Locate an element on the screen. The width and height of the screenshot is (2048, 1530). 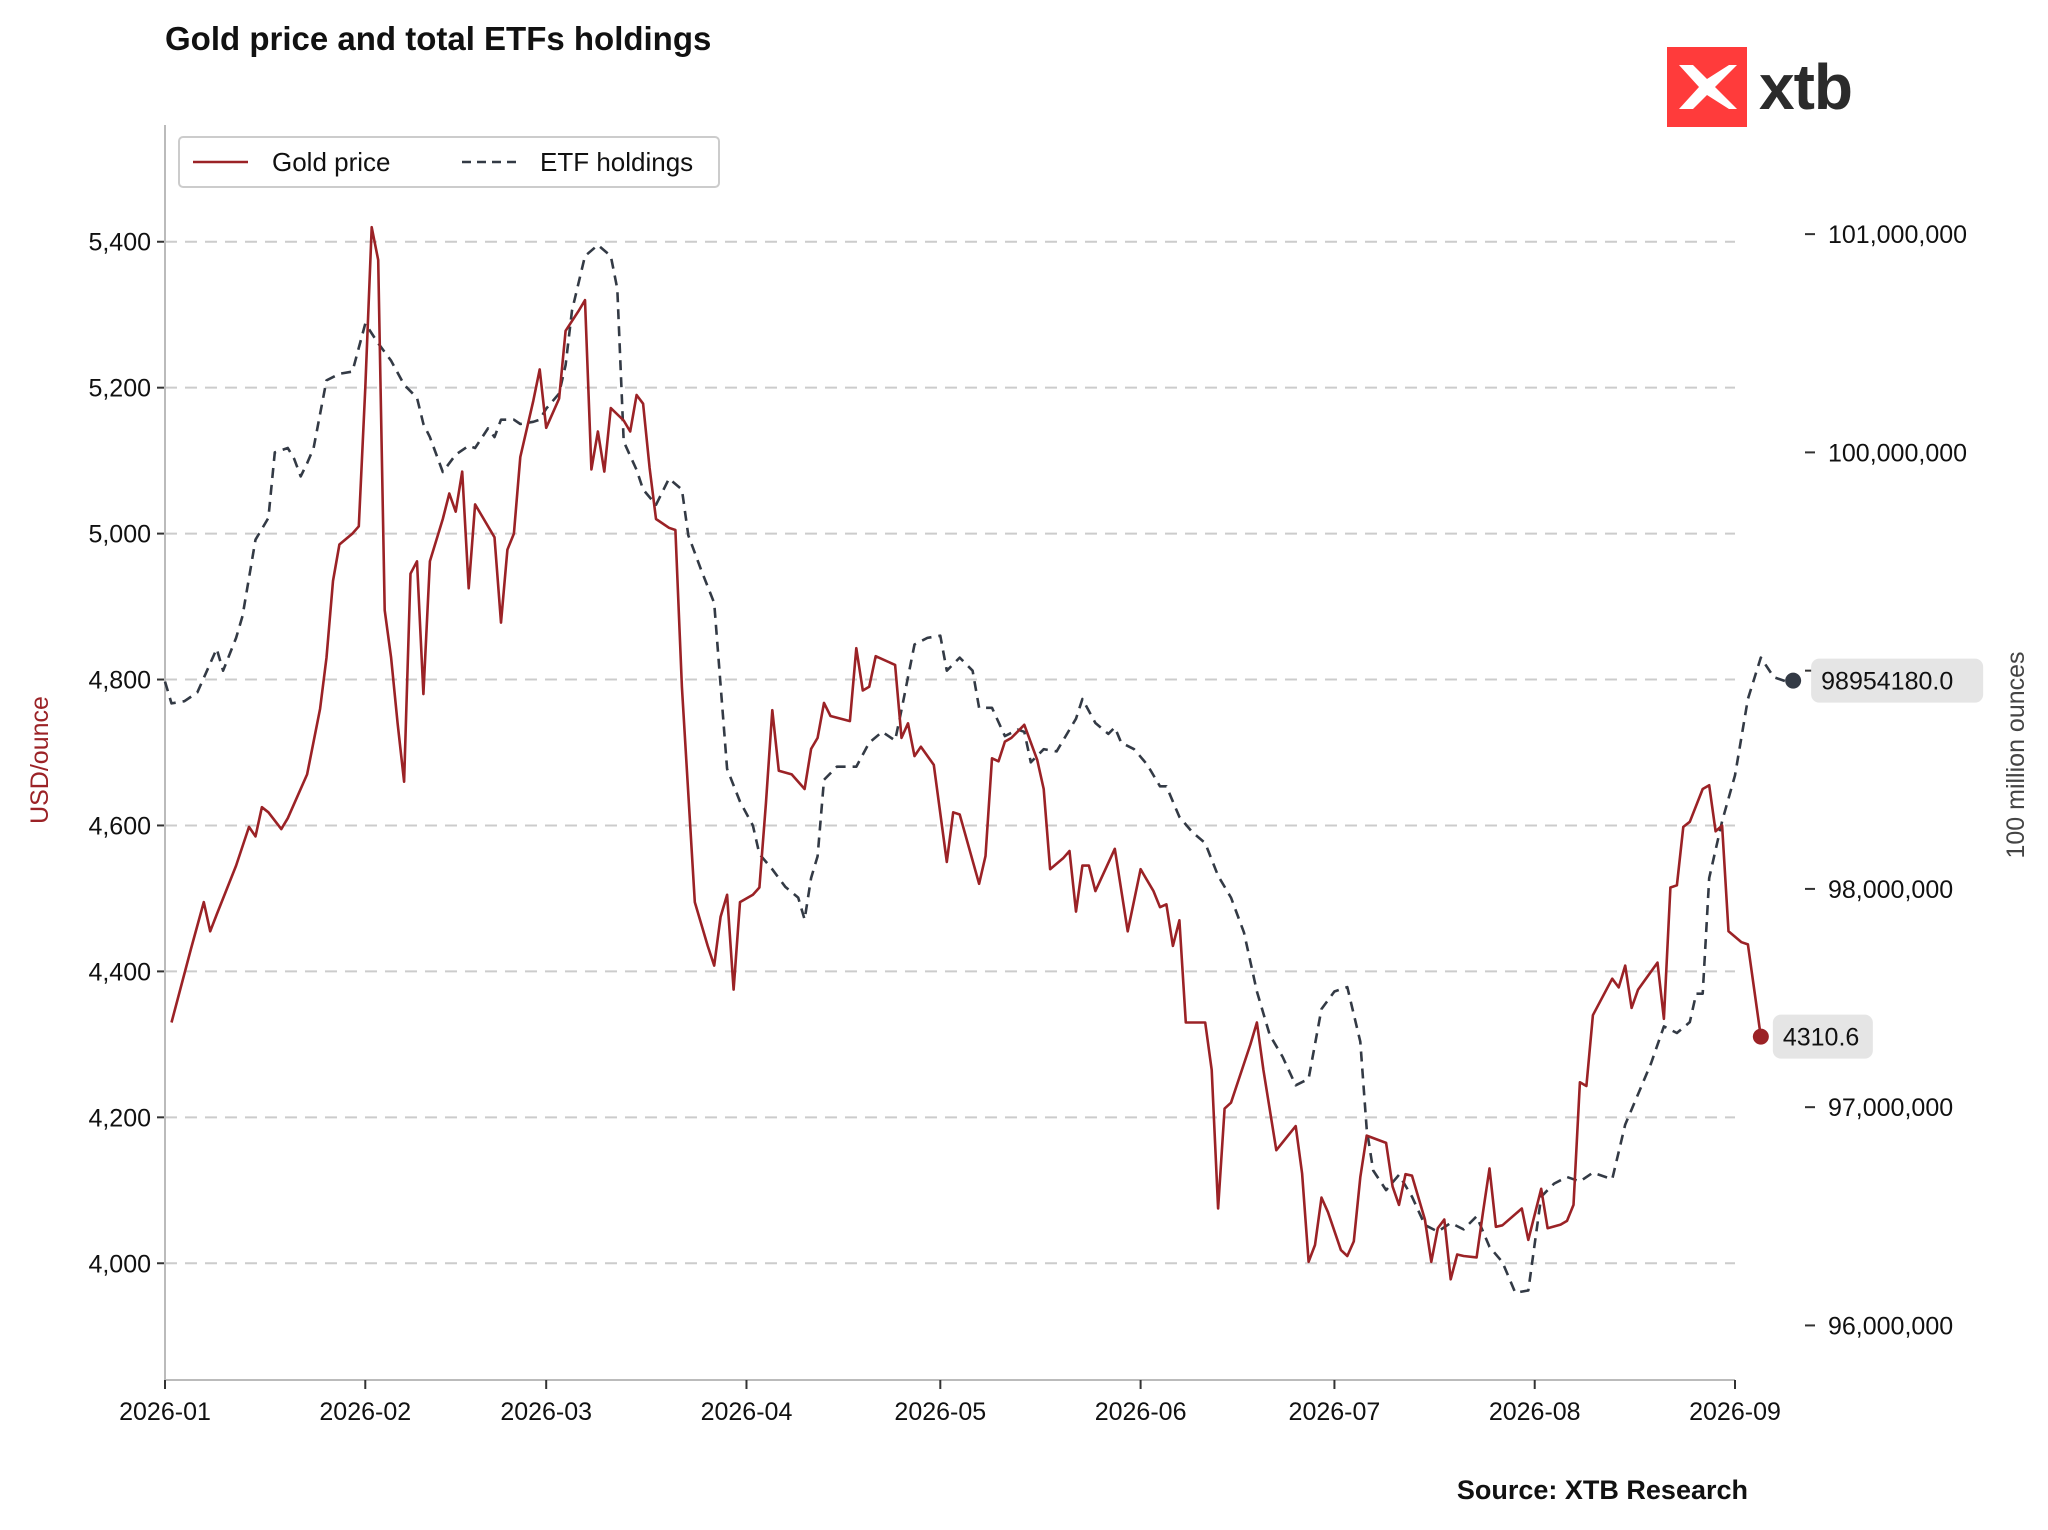
gold-last-point is located at coordinates (1760, 1036).